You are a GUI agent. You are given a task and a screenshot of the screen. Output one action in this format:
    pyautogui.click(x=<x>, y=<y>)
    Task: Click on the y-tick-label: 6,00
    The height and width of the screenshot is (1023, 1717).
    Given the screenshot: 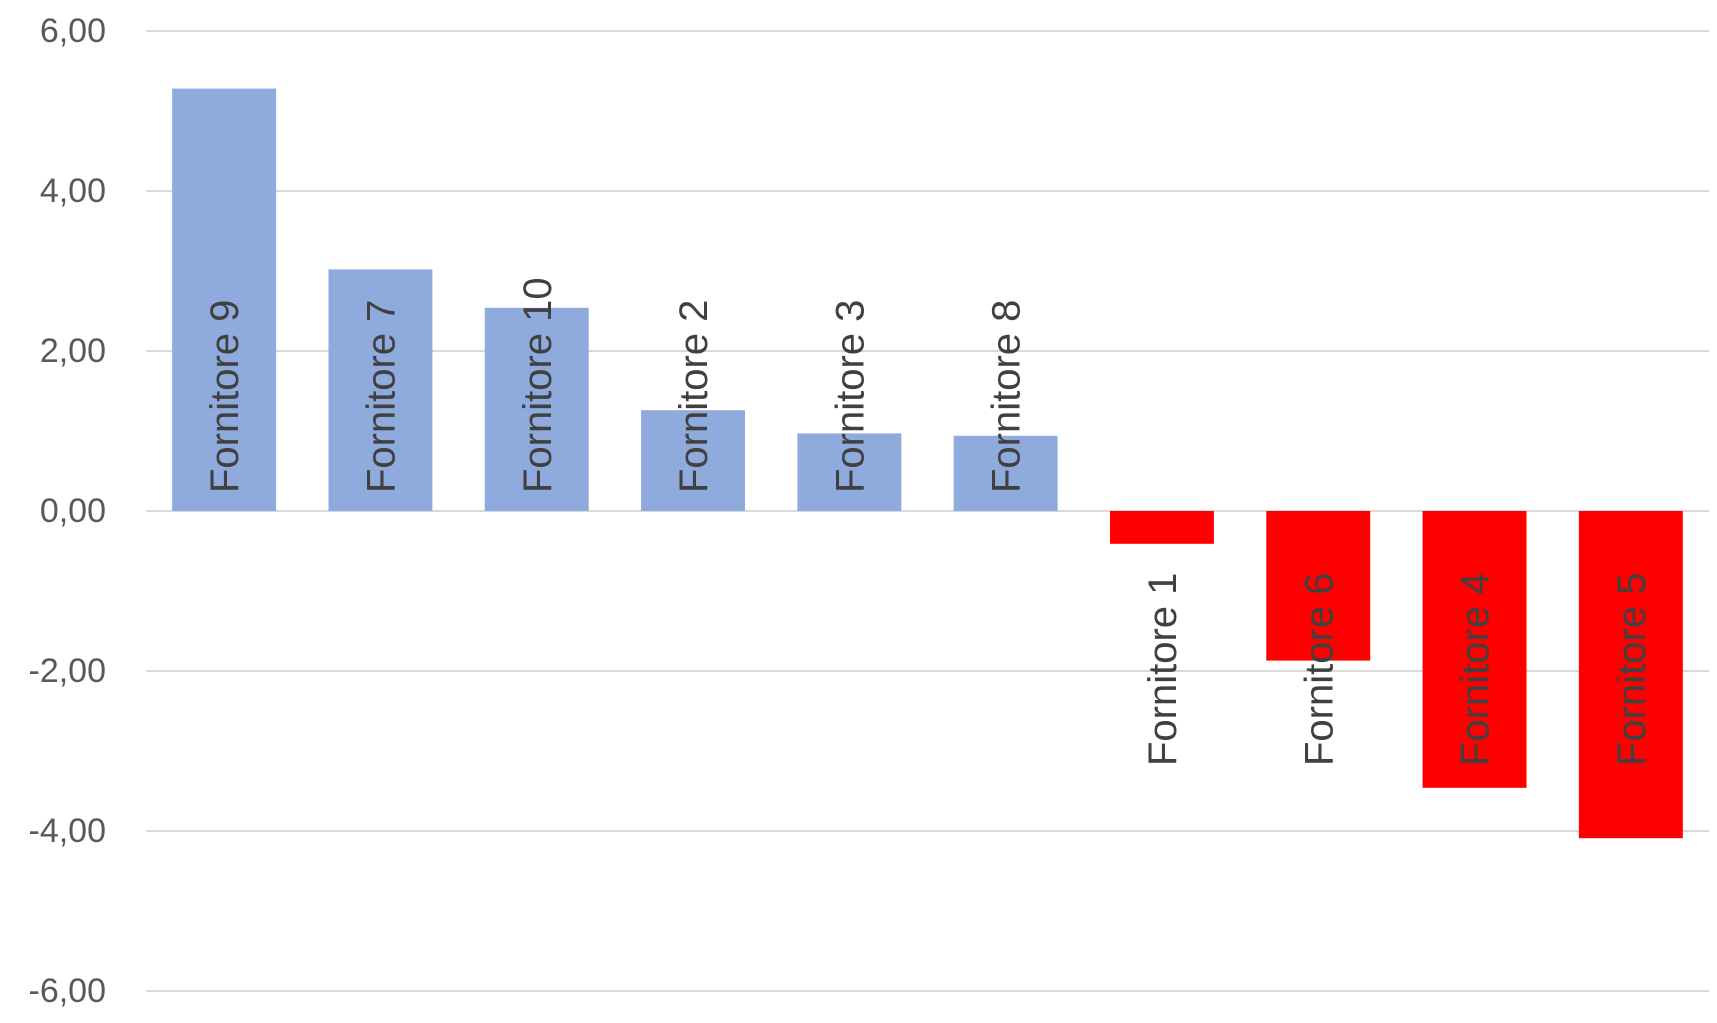 What is the action you would take?
    pyautogui.click(x=73, y=31)
    